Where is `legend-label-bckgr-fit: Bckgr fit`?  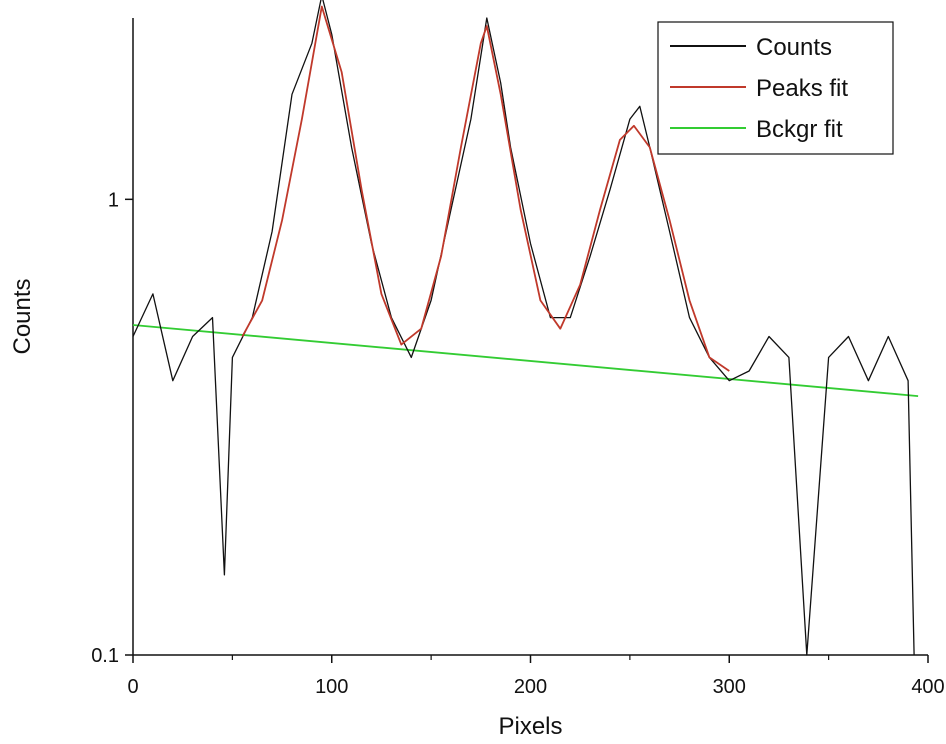
legend-label-bckgr-fit: Bckgr fit is located at coordinates (799, 129).